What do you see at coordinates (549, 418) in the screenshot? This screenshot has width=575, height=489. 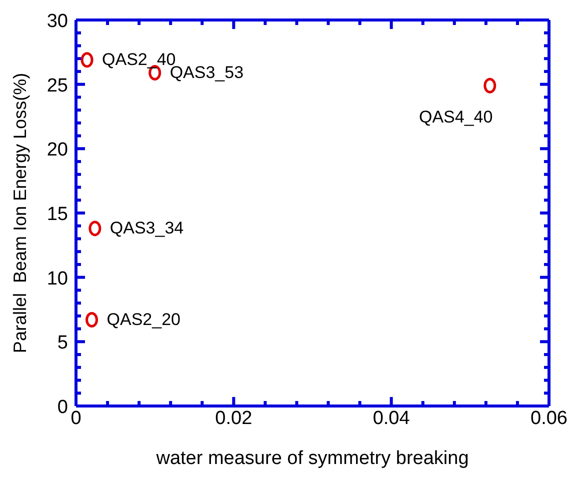 I see `x-tick-label: 0.06` at bounding box center [549, 418].